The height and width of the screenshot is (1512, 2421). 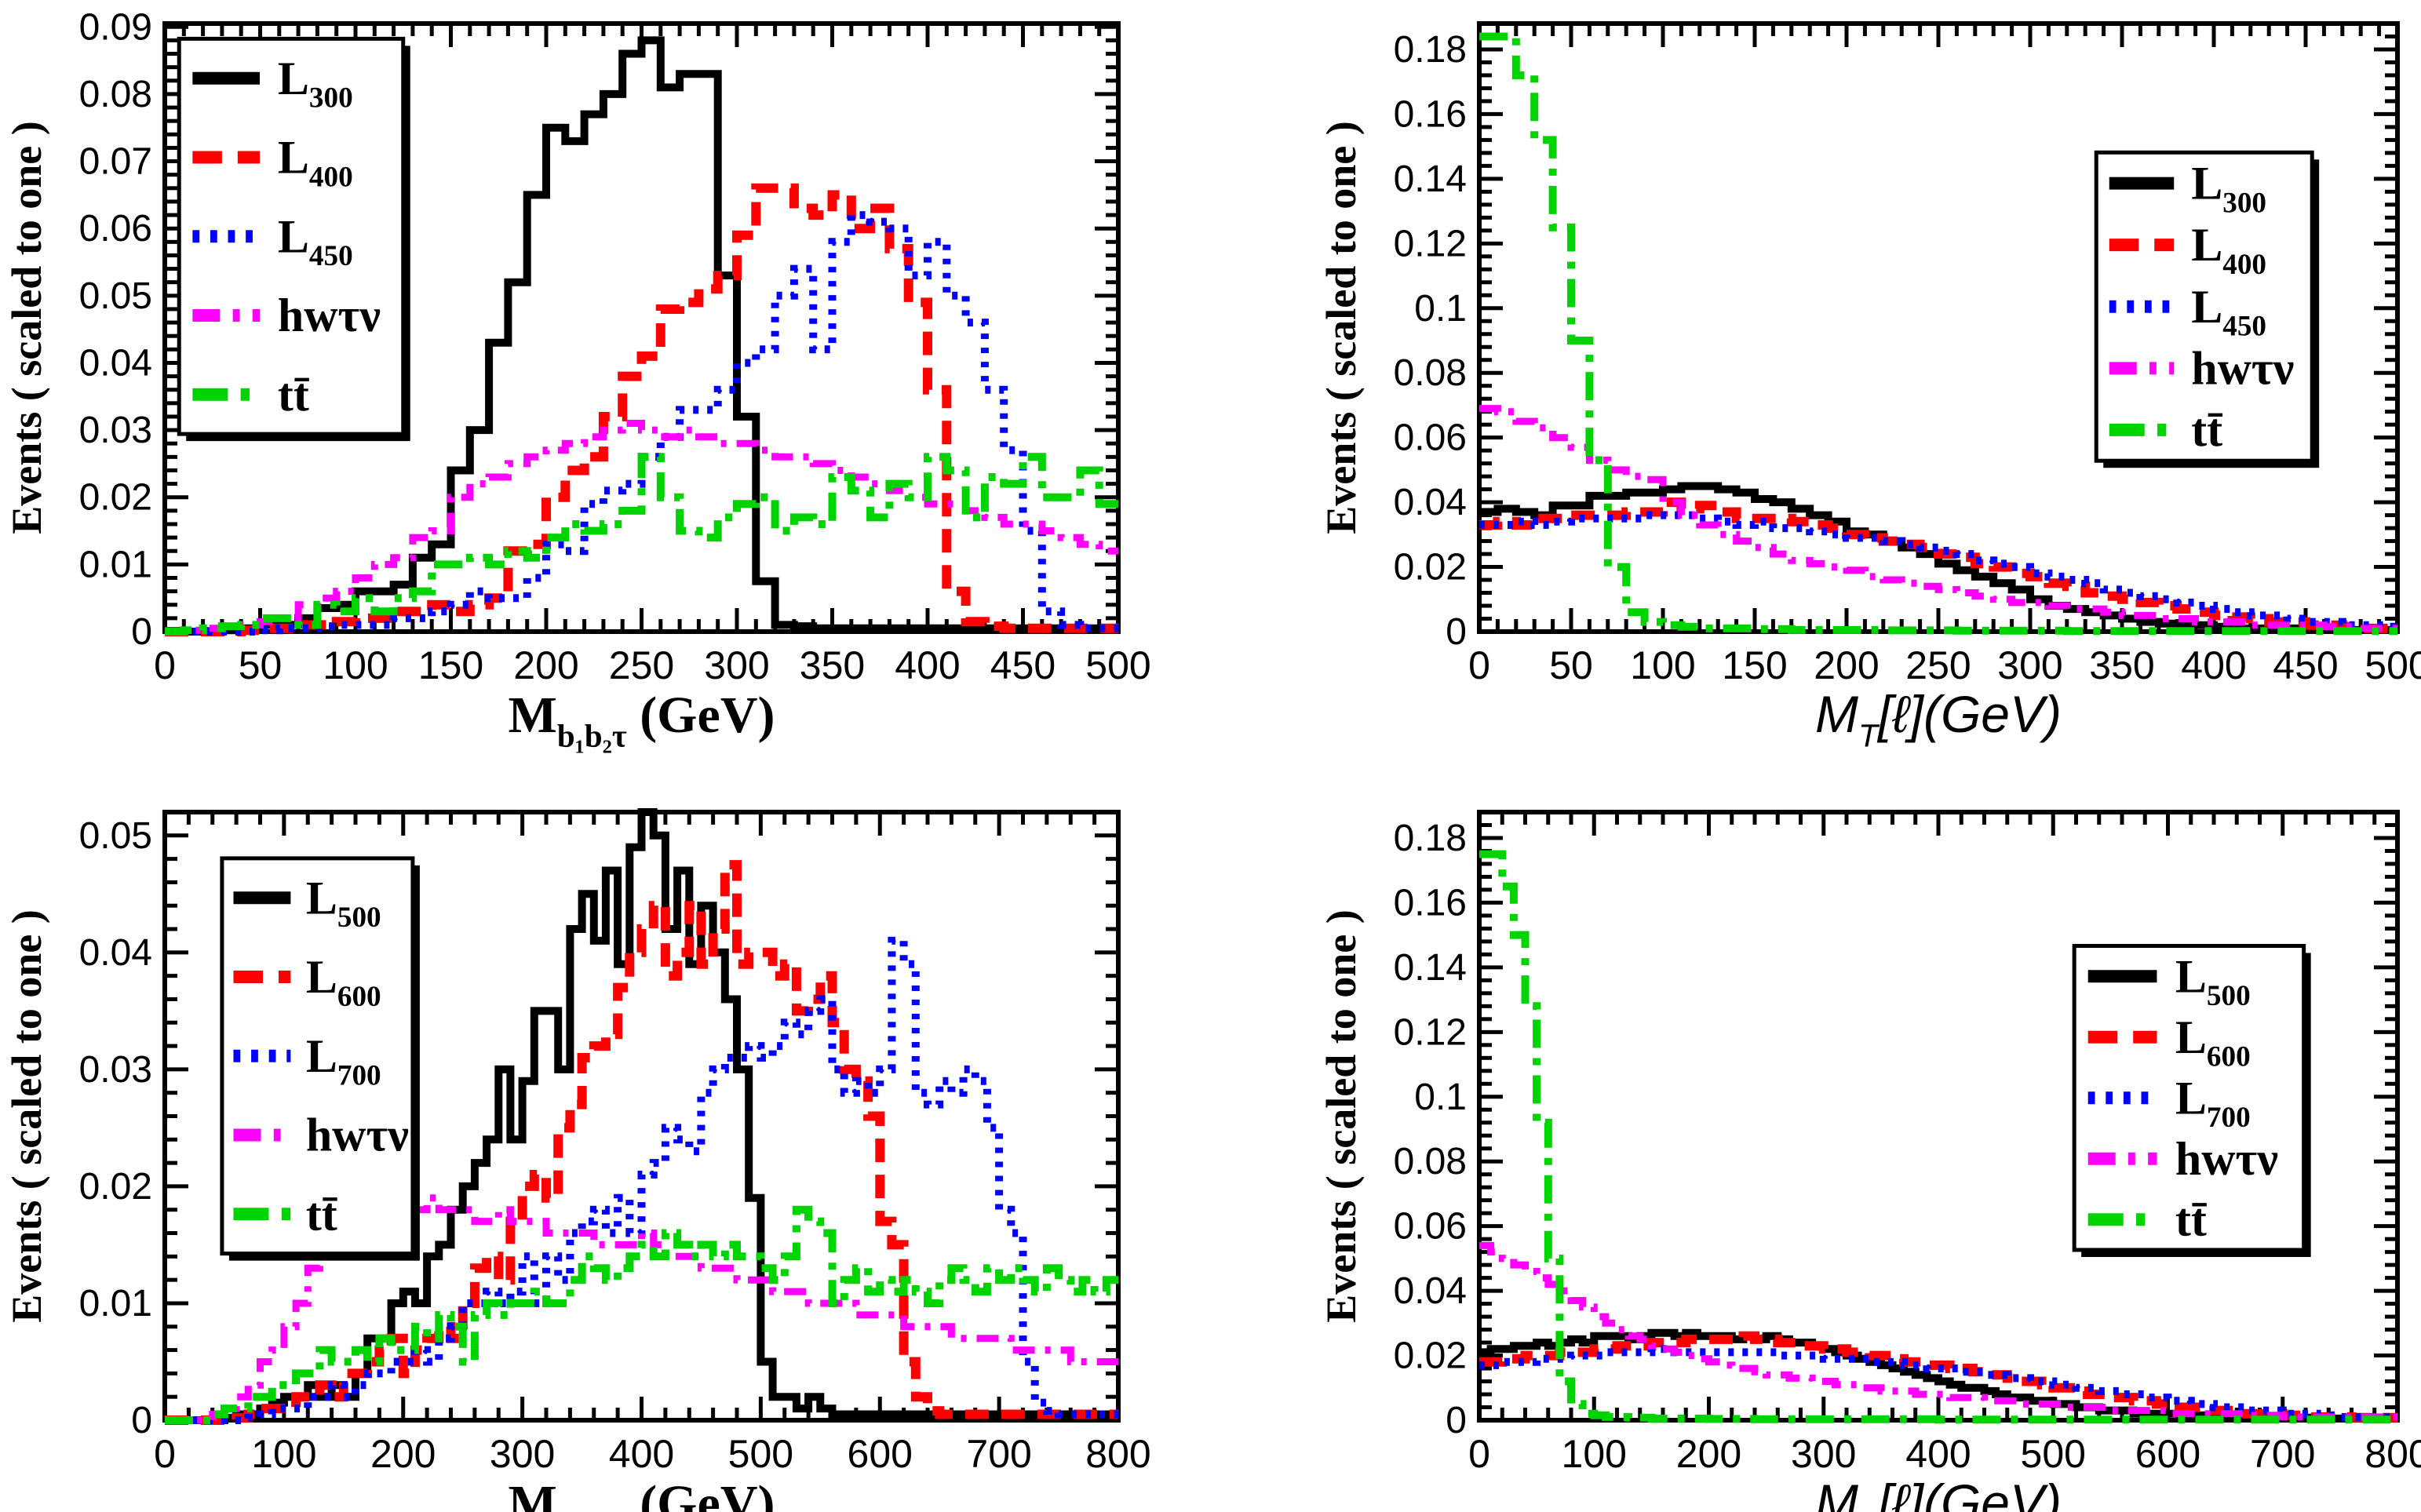 I want to click on legend-label-L450: L450, so click(x=2228, y=312).